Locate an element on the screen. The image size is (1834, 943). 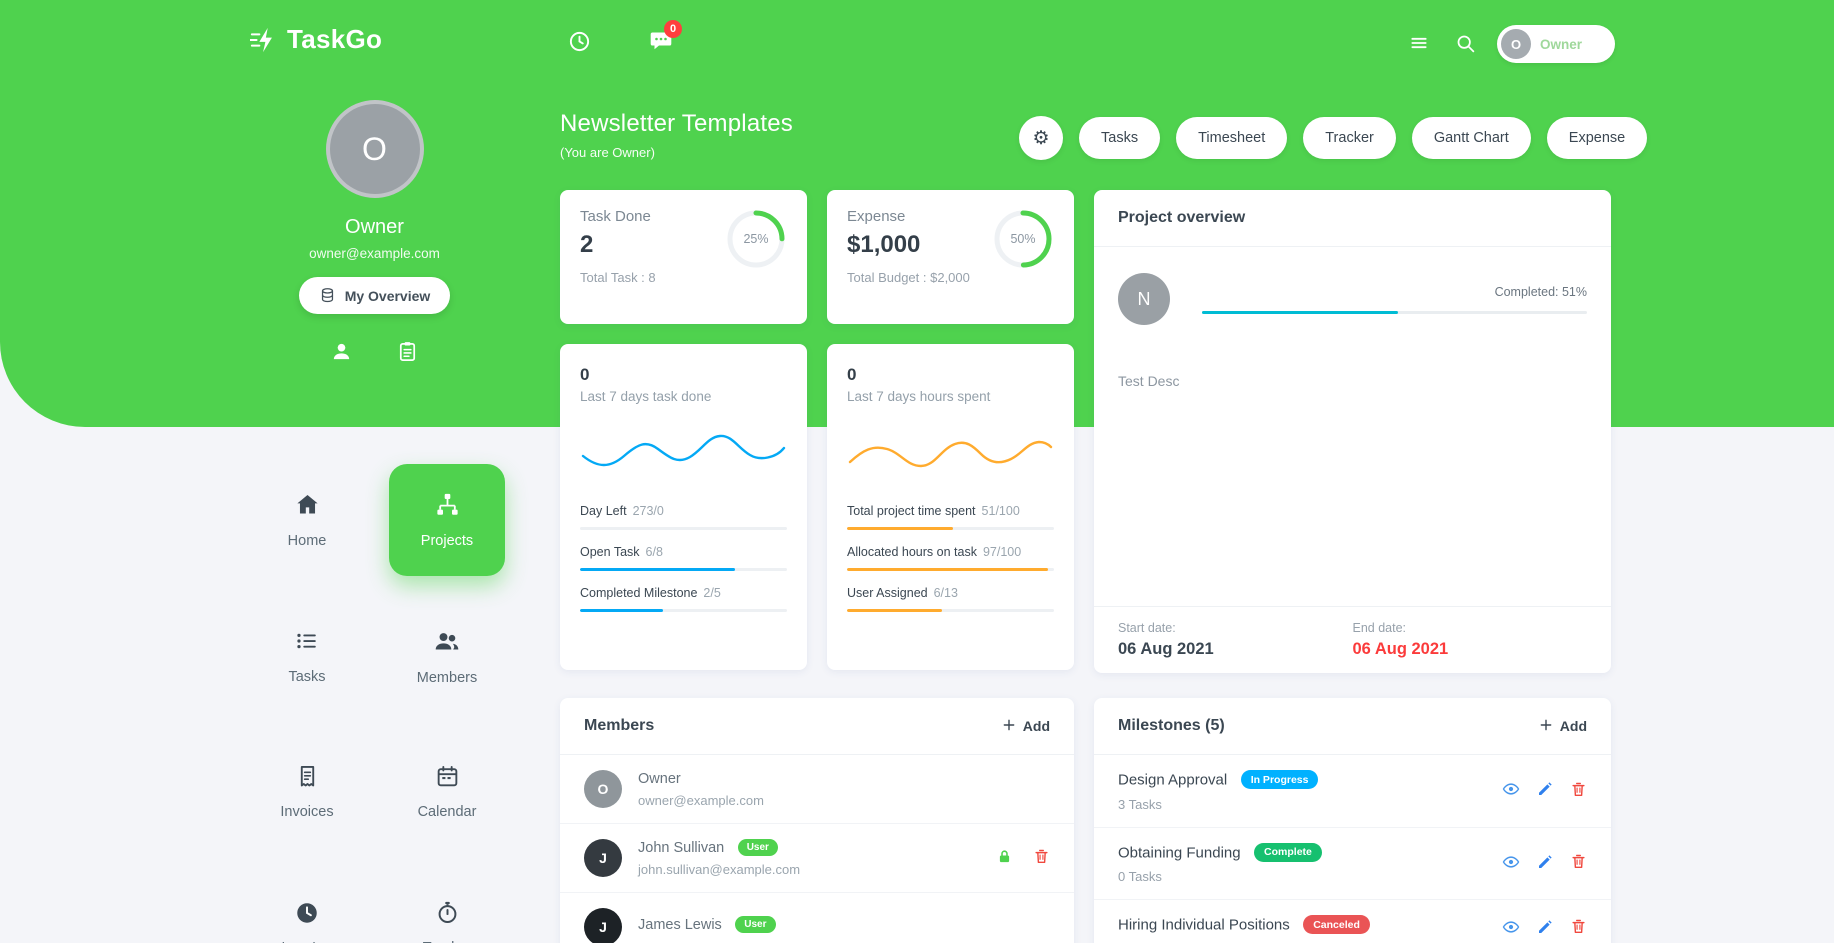
stat-label: Allocated hours on task is located at coordinates (912, 552).